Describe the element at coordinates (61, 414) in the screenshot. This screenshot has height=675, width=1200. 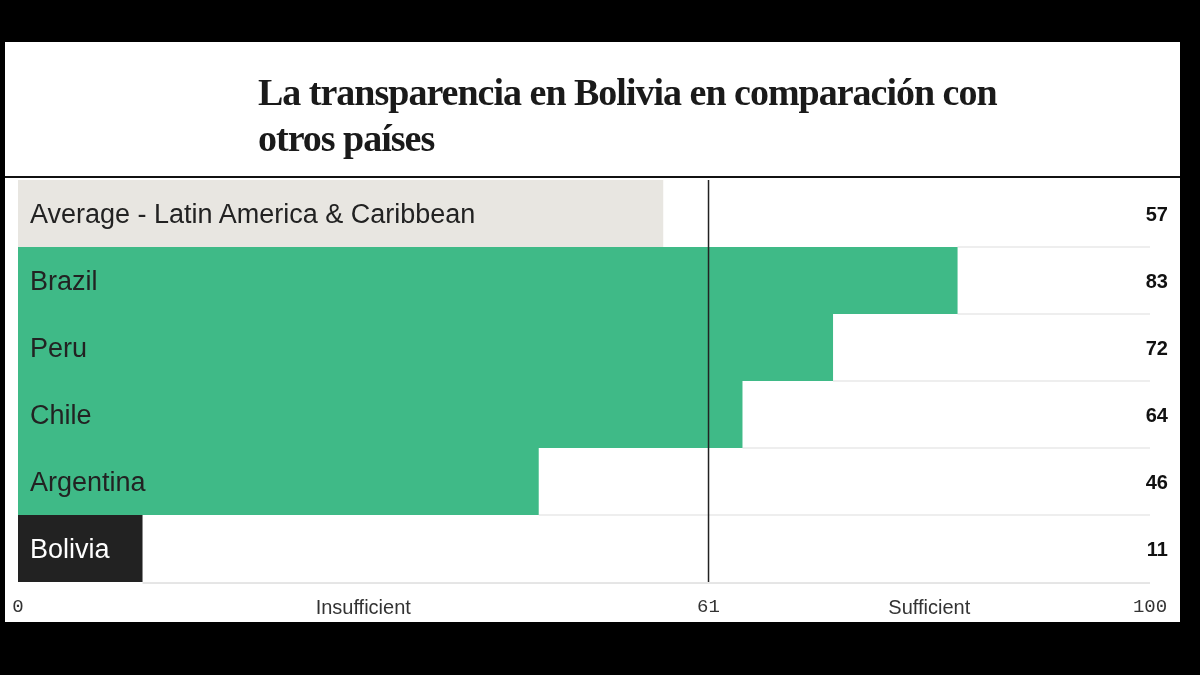
I see `y-tick-label: Chile` at that location.